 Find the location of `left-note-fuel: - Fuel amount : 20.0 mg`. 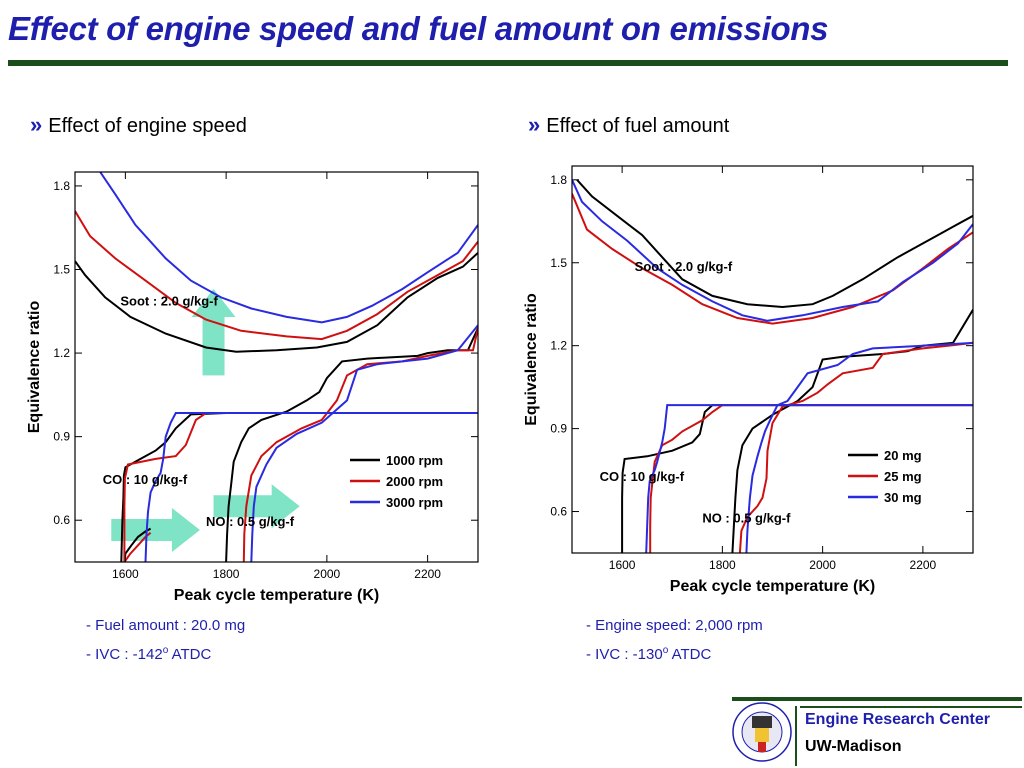

left-note-fuel: - Fuel amount : 20.0 mg is located at coordinates (166, 625).